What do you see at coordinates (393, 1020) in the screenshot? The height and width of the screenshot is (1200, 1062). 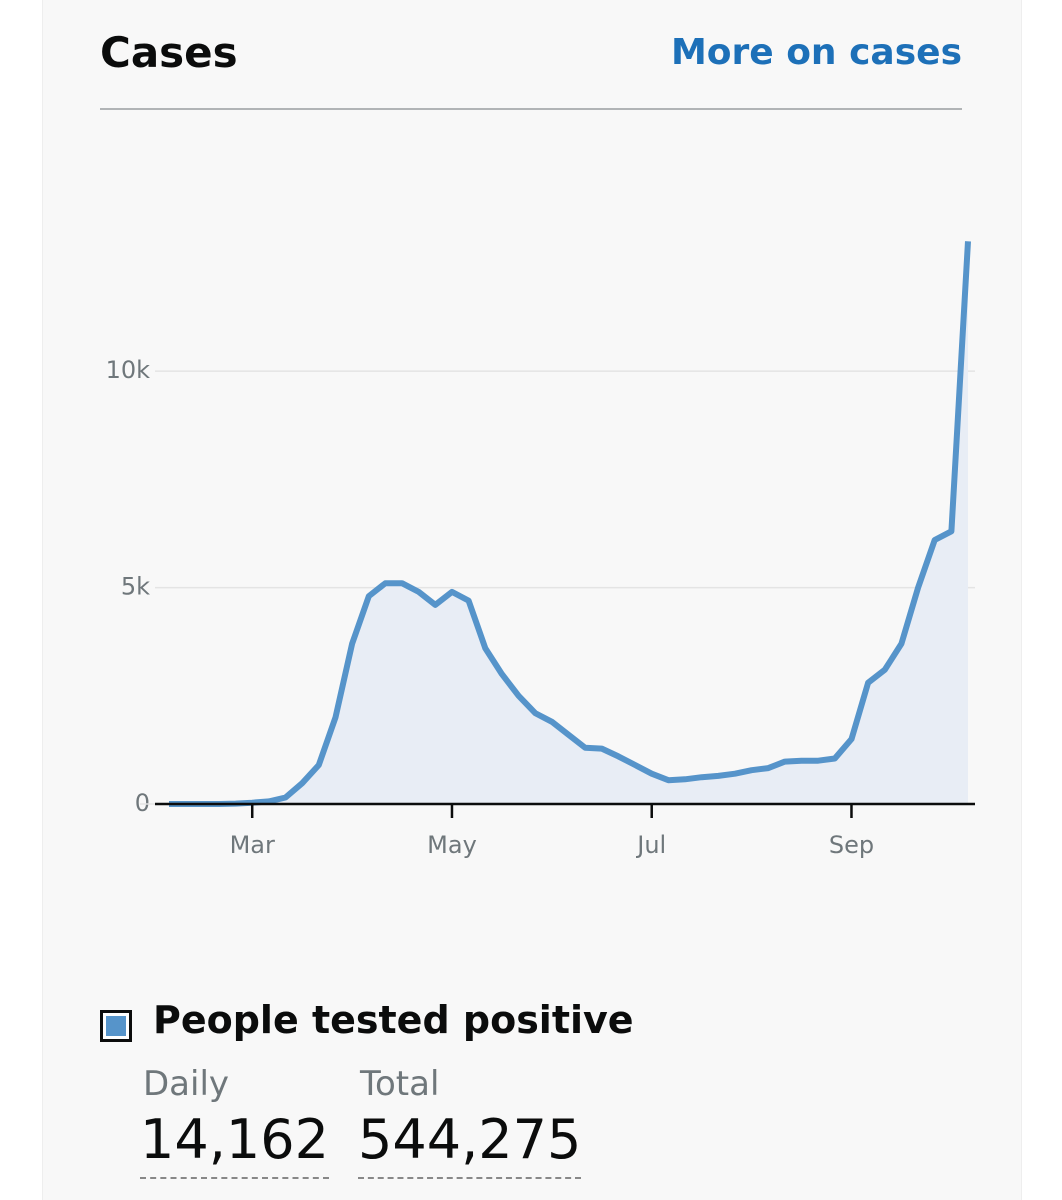 I see `legend-label: People tested positive` at bounding box center [393, 1020].